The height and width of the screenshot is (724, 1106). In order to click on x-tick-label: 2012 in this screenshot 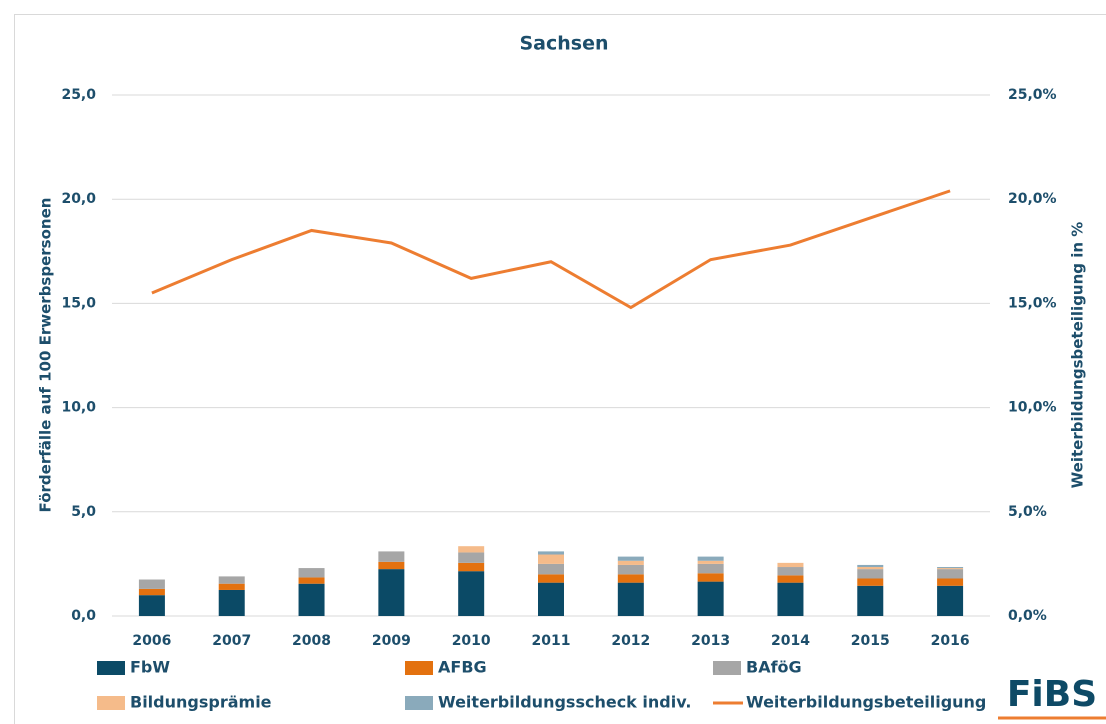, I will do `click(630, 641)`.